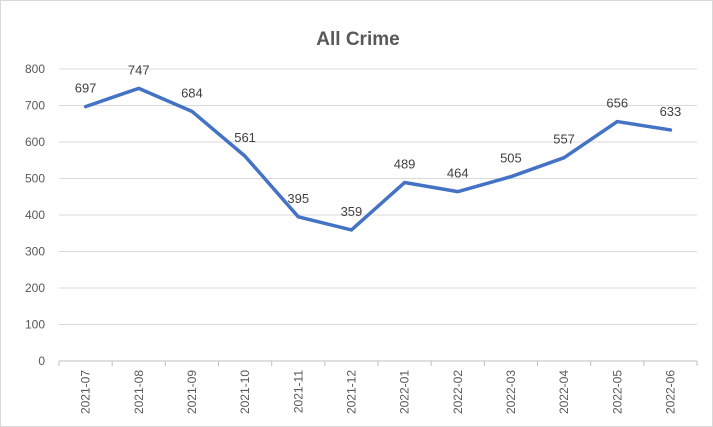 The height and width of the screenshot is (427, 713). I want to click on y-tick-label: 600, so click(35, 142).